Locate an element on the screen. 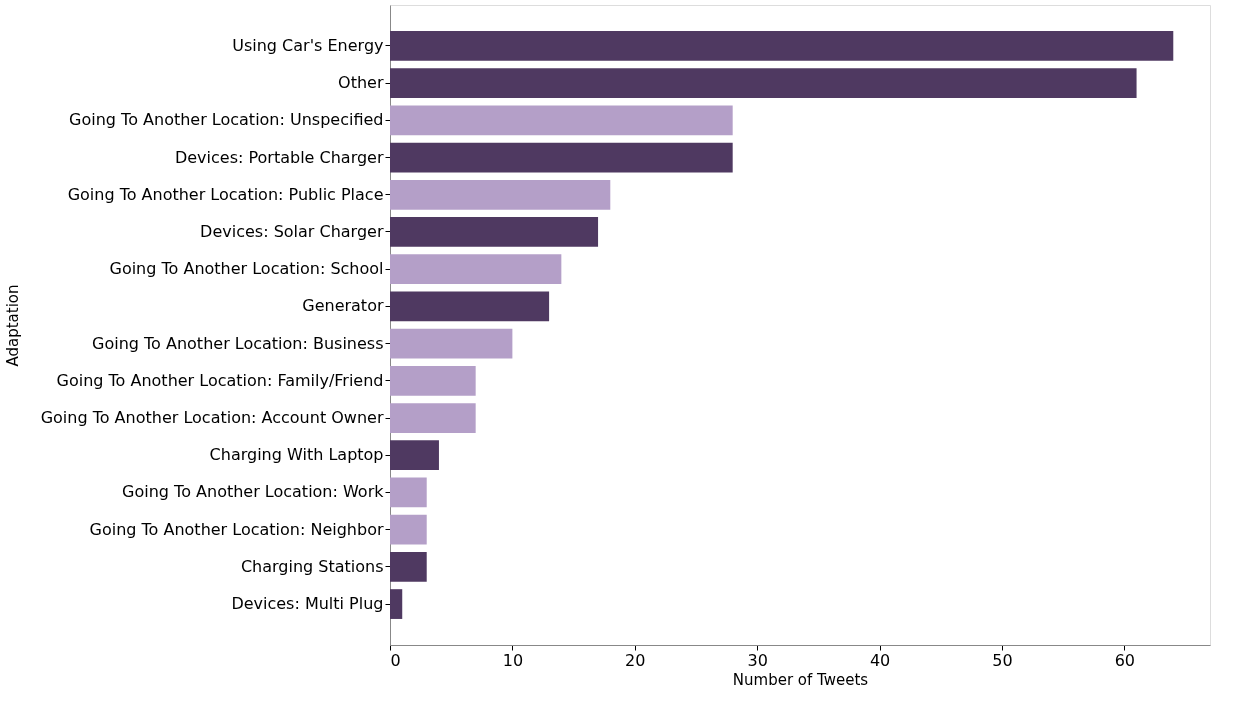  y-tick-label: Going To Another Location: School is located at coordinates (246, 269).